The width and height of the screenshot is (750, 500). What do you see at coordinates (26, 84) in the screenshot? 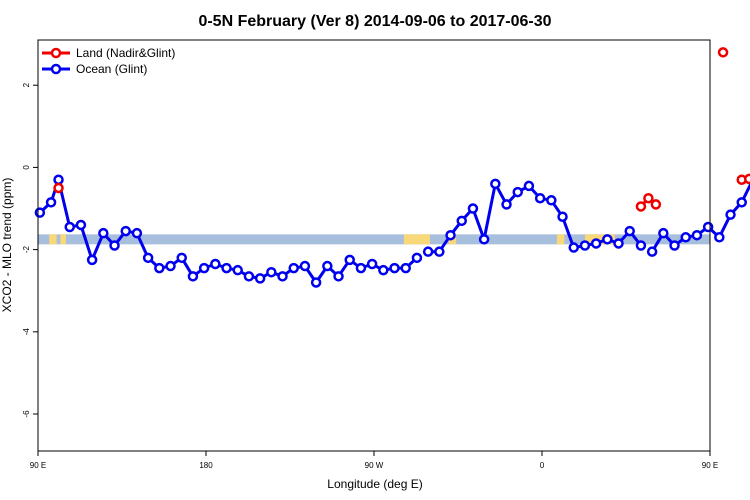
I see `y-tick-label: 2` at bounding box center [26, 84].